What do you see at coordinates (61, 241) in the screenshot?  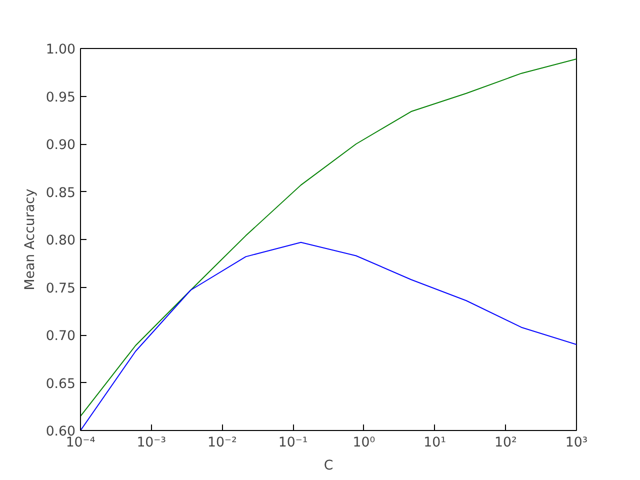 I see `y-tick-label: 0.80` at bounding box center [61, 241].